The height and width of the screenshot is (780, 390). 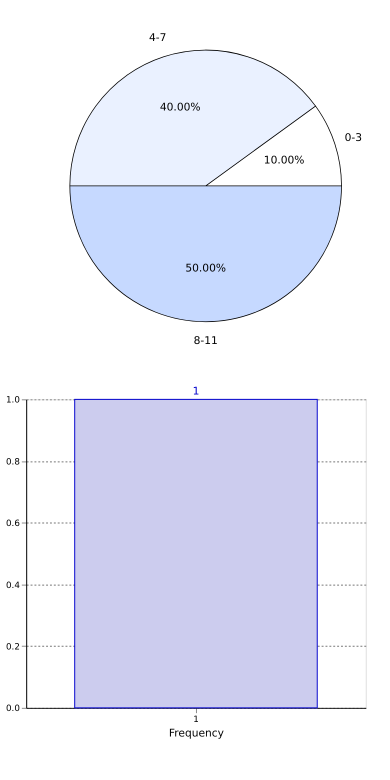 What do you see at coordinates (13, 647) in the screenshot?
I see `y-tick-label: 0.2` at bounding box center [13, 647].